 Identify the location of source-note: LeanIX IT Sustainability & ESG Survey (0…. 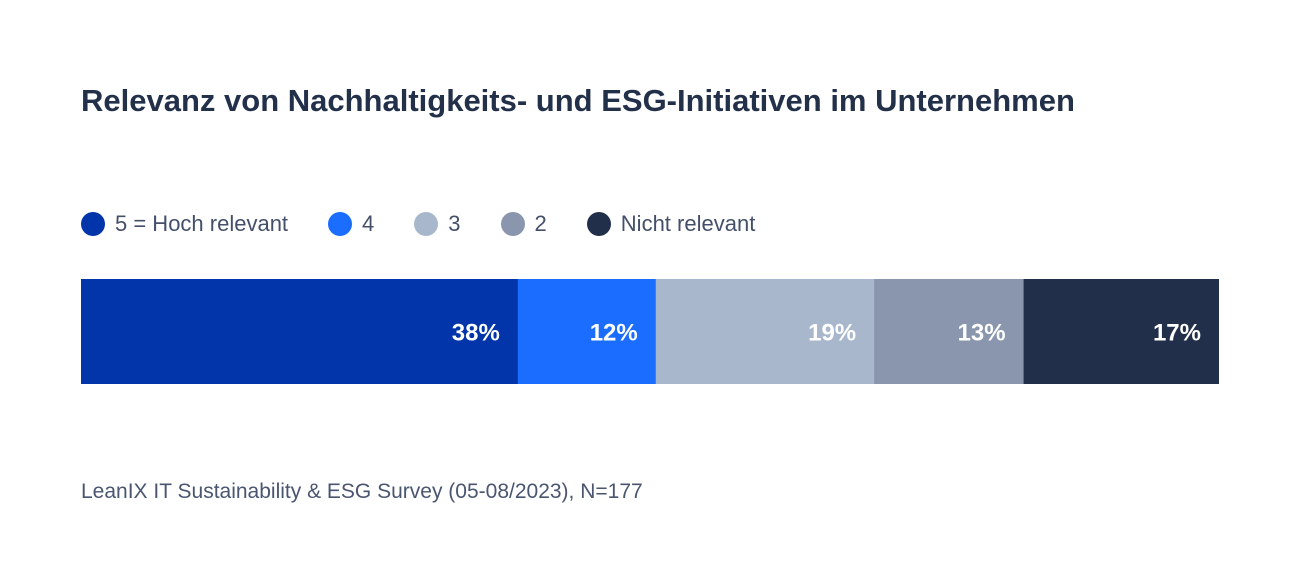
(362, 491).